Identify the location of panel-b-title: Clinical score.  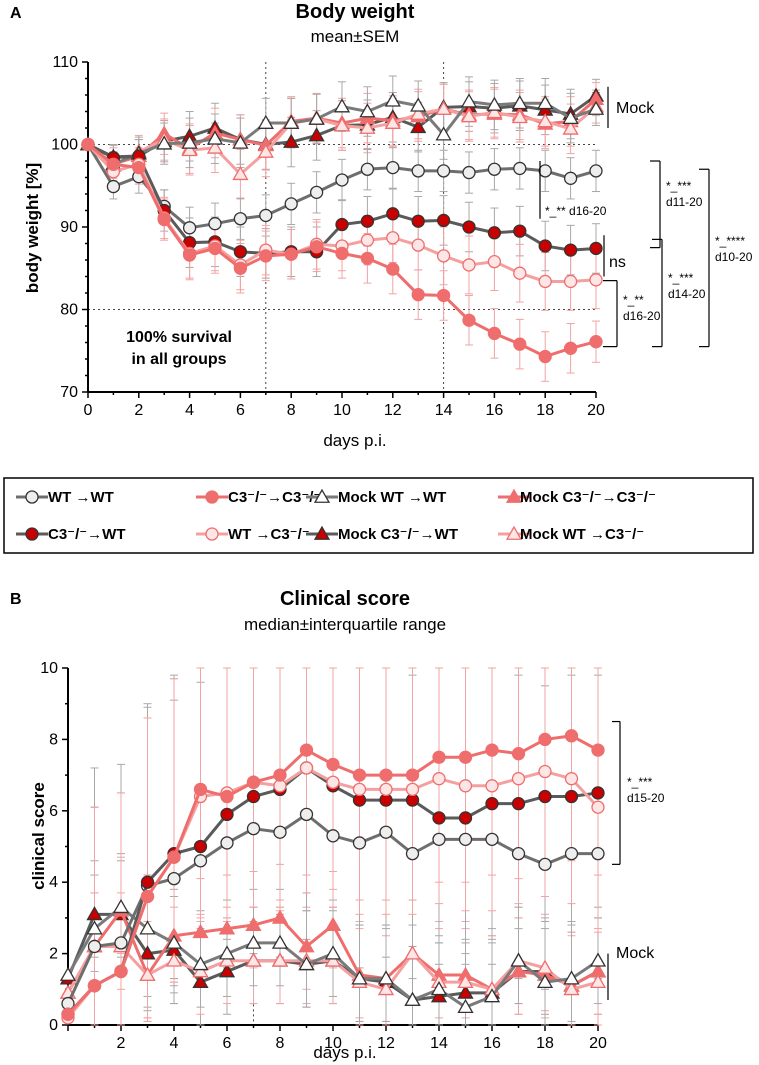
(345, 599).